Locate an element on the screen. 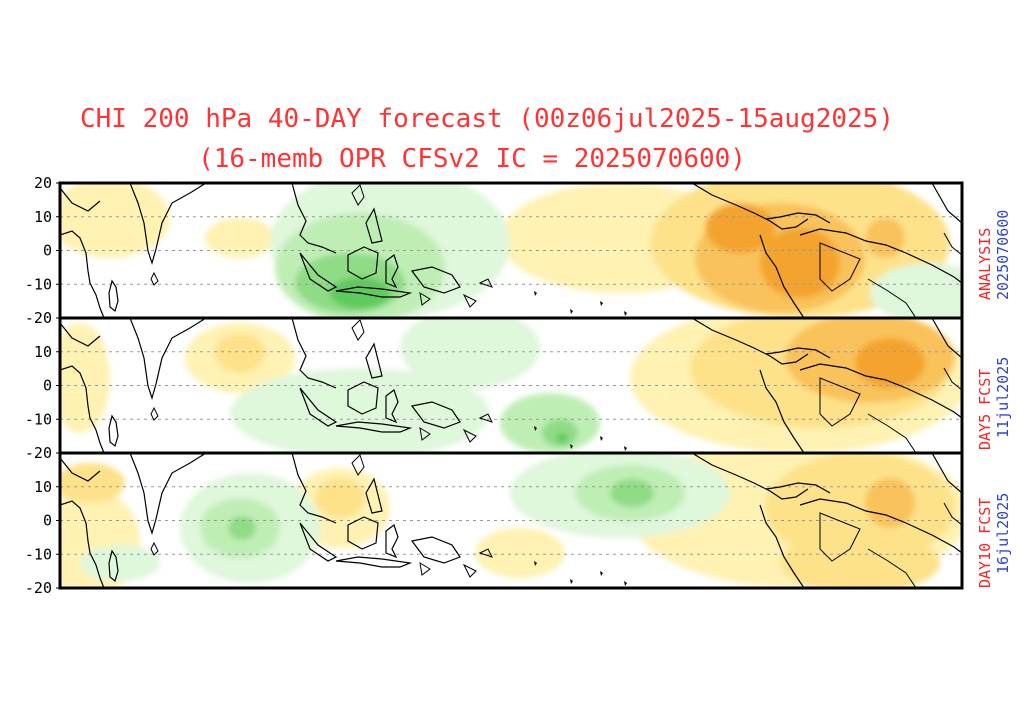 The width and height of the screenshot is (1024, 720). panel-day10-label-red: DAY10 FCST is located at coordinates (985, 543).